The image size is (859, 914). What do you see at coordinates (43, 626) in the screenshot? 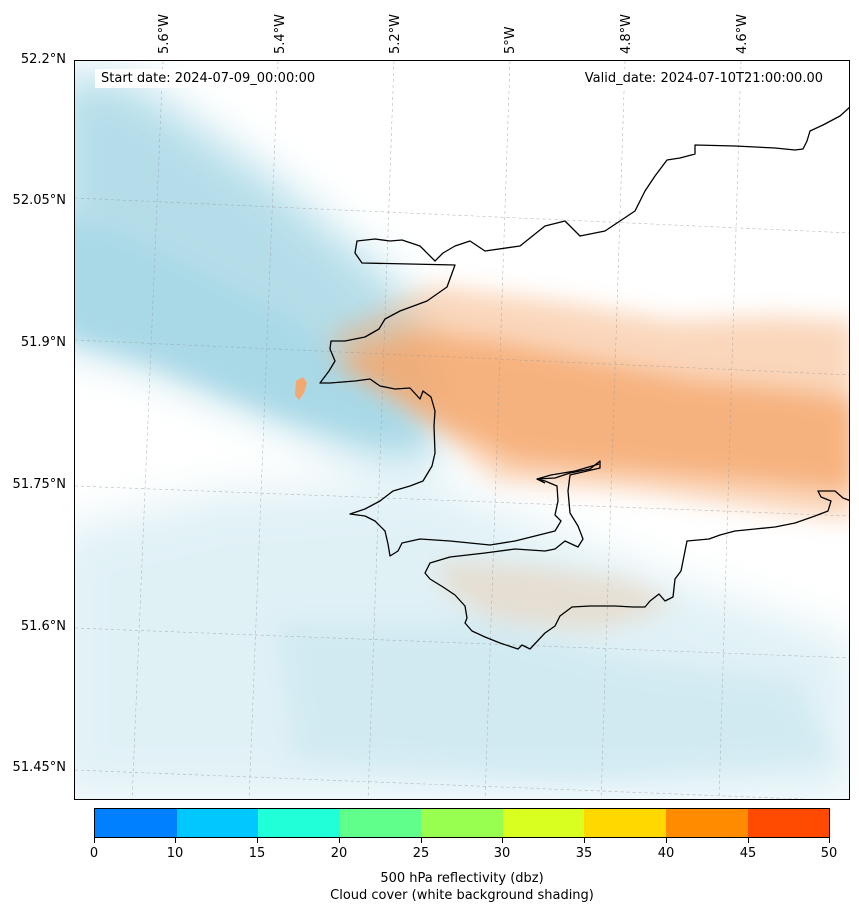
I see `lat-label-51-6: 51.6°N` at bounding box center [43, 626].